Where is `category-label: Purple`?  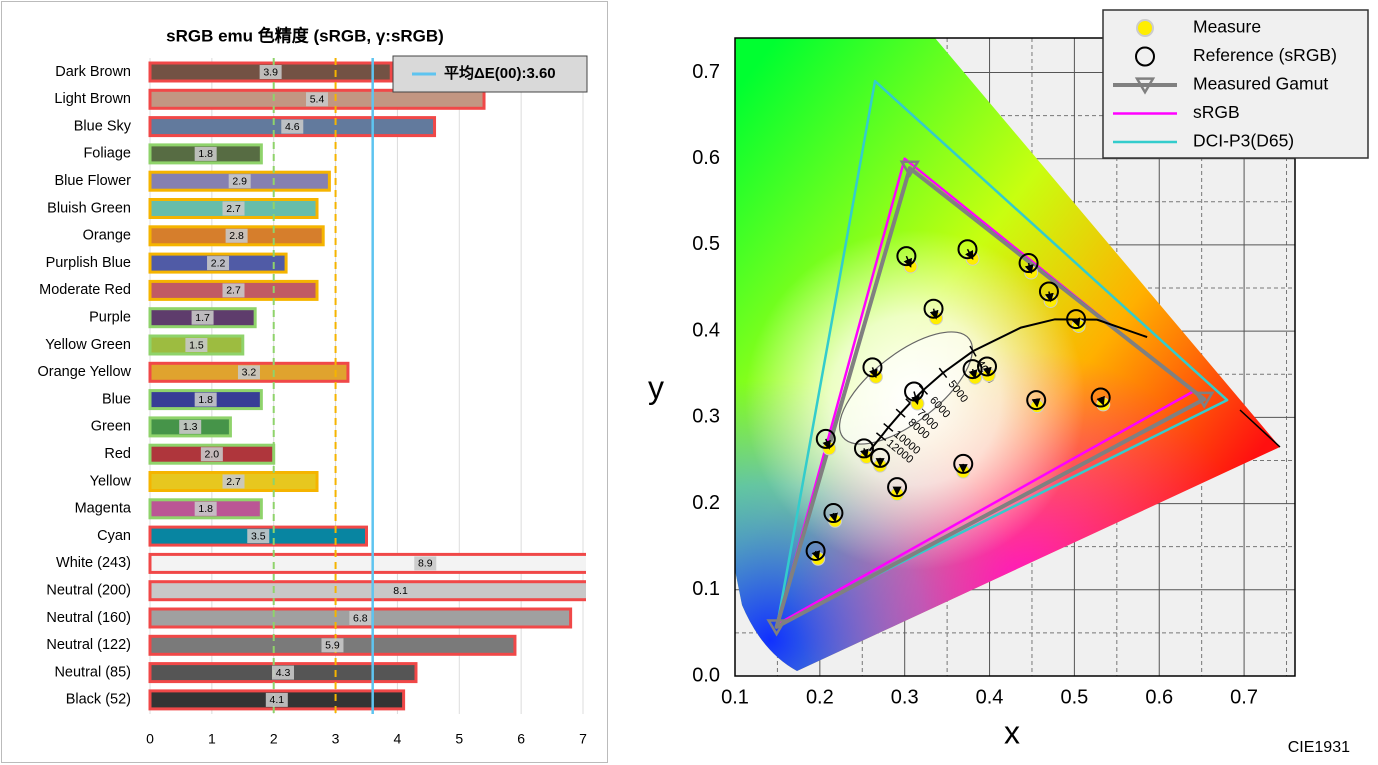
category-label: Purple is located at coordinates (110, 318).